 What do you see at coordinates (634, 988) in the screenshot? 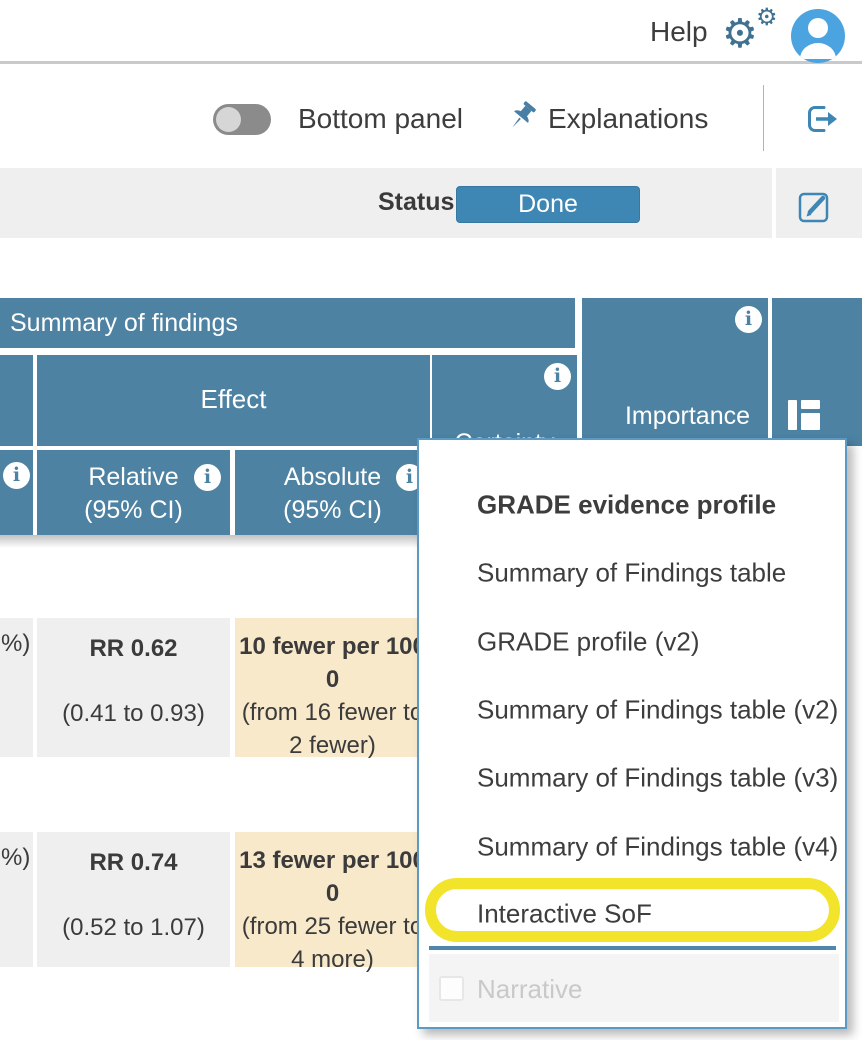
I see `menu-item-narrative-disabled: Narrative` at bounding box center [634, 988].